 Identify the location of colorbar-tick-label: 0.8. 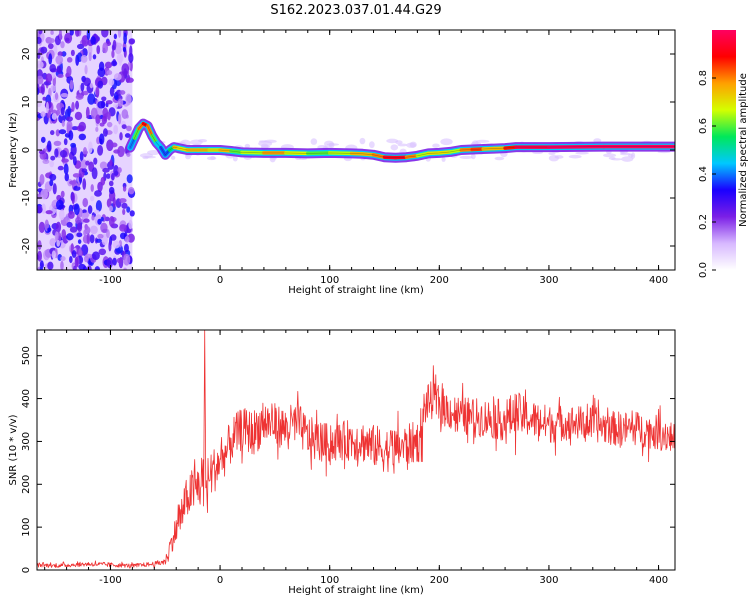
(703, 78).